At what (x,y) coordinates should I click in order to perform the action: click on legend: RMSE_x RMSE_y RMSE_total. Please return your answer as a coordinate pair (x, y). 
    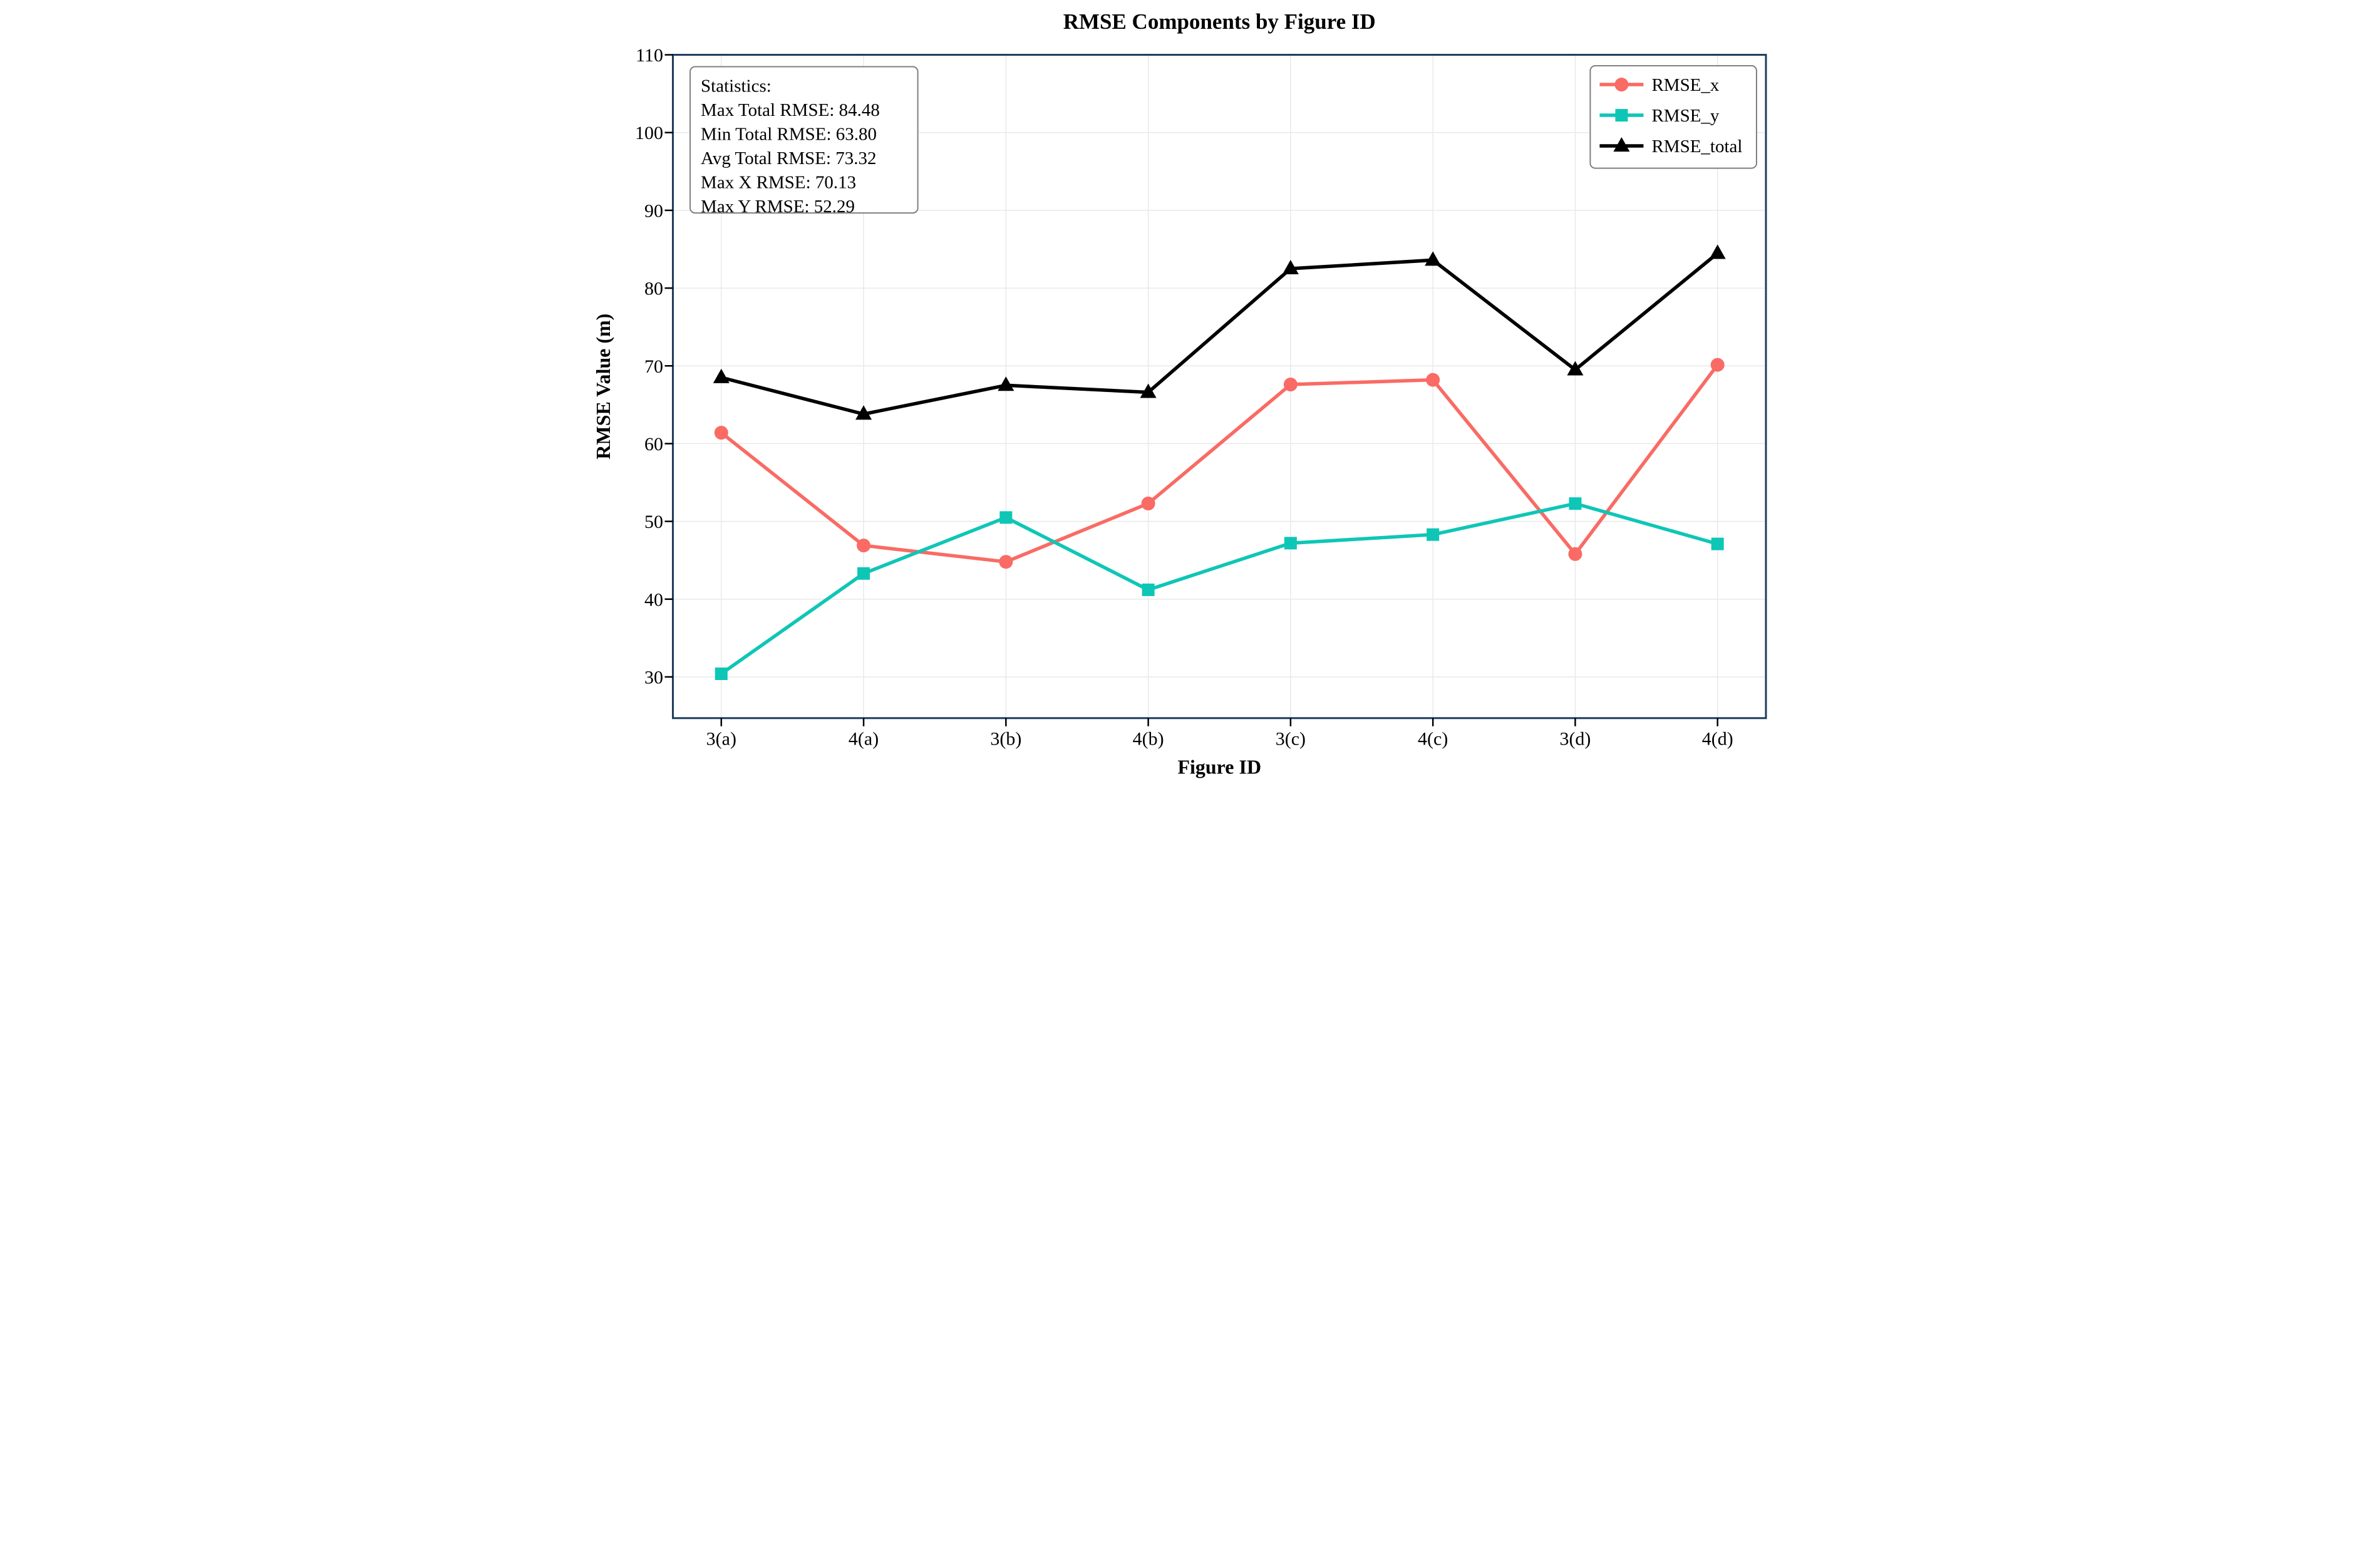
    Looking at the image, I should click on (1673, 117).